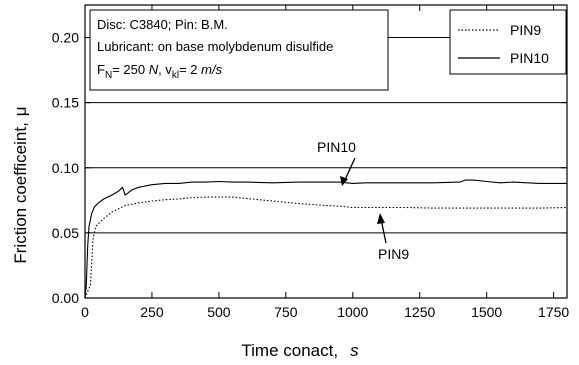 The width and height of the screenshot is (579, 365). I want to click on annotation-pin9: PIN9, so click(393, 237).